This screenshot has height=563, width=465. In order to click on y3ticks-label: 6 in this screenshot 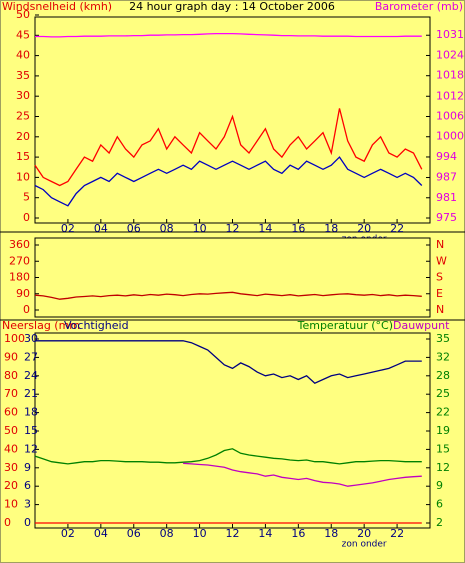, I will do `click(27, 485)`.